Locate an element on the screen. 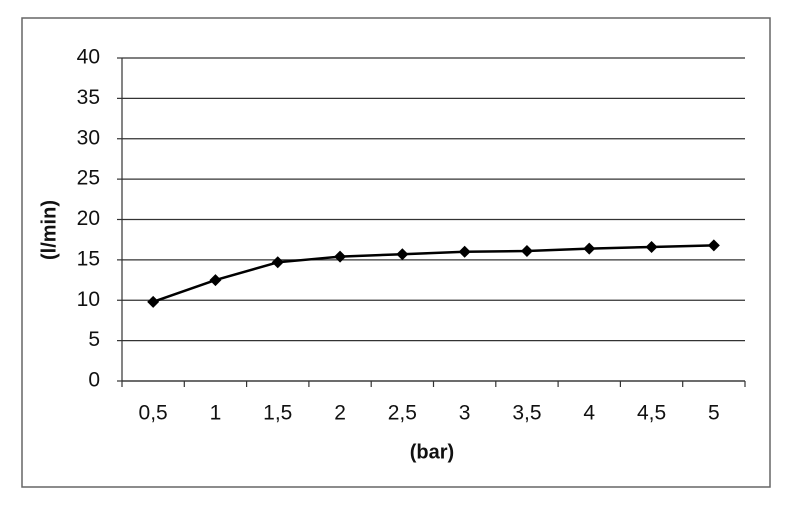 This screenshot has width=800, height=515. y-tick-label: 15 is located at coordinates (88, 258).